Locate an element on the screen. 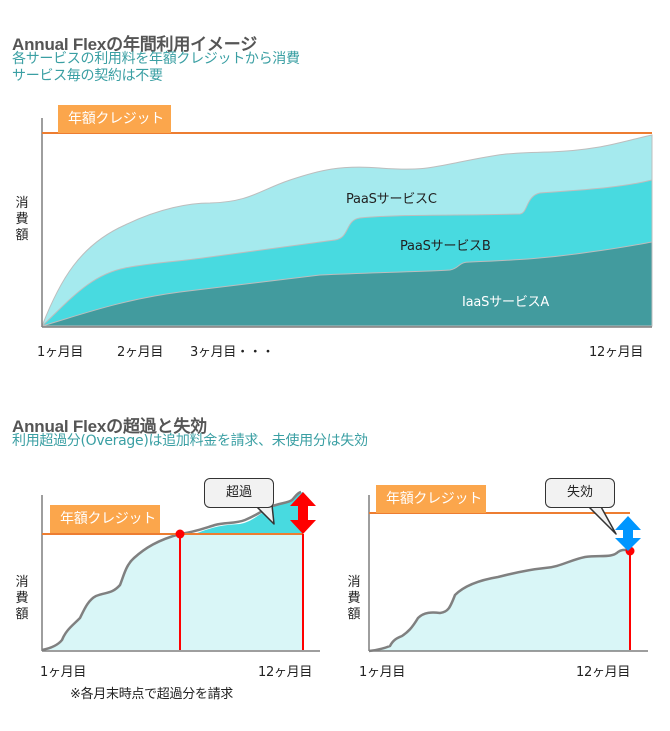 This screenshot has width=670, height=731. crossing-marker-dot is located at coordinates (180, 534).